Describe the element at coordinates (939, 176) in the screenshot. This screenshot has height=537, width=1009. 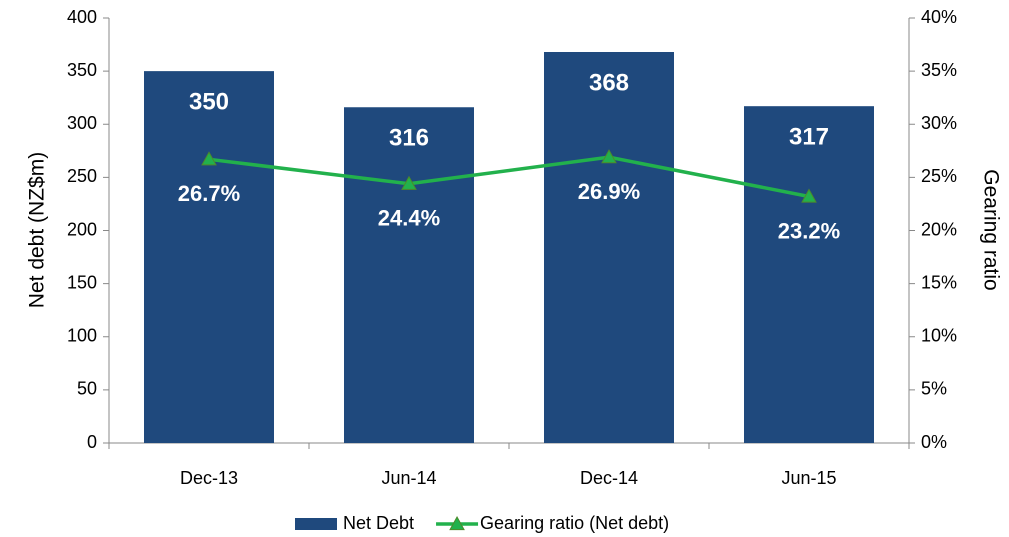
I see `y2-tick-label: 25%` at that location.